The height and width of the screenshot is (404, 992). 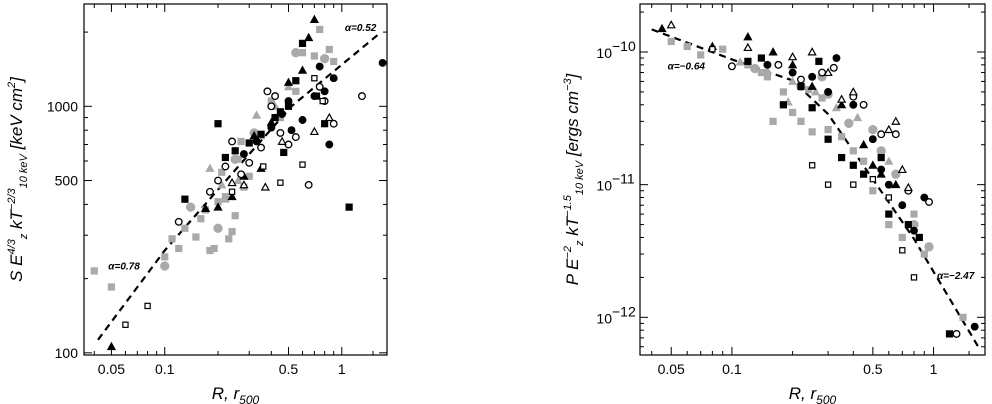 What do you see at coordinates (732, 369) in the screenshot?
I see `x-tick-label: 0.1` at bounding box center [732, 369].